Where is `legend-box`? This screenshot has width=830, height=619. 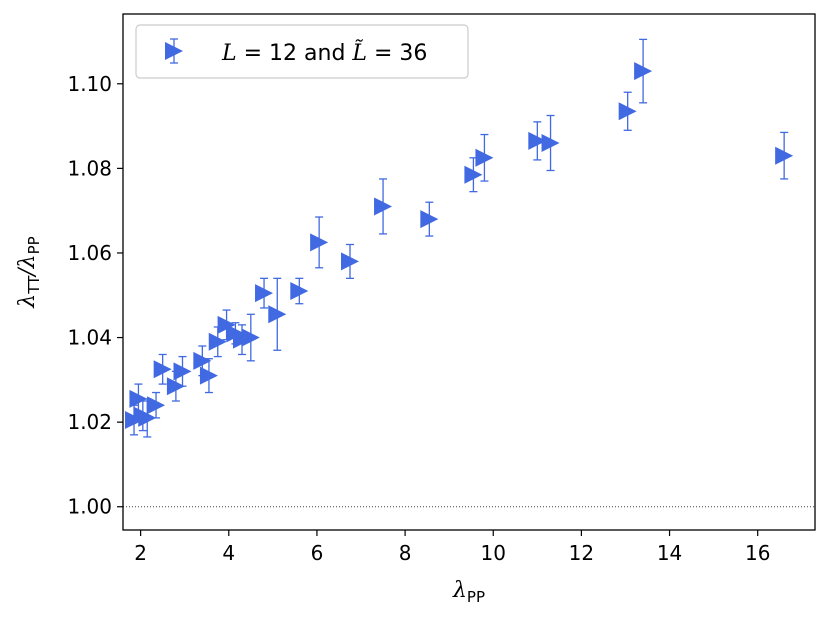
legend-box is located at coordinates (302, 51).